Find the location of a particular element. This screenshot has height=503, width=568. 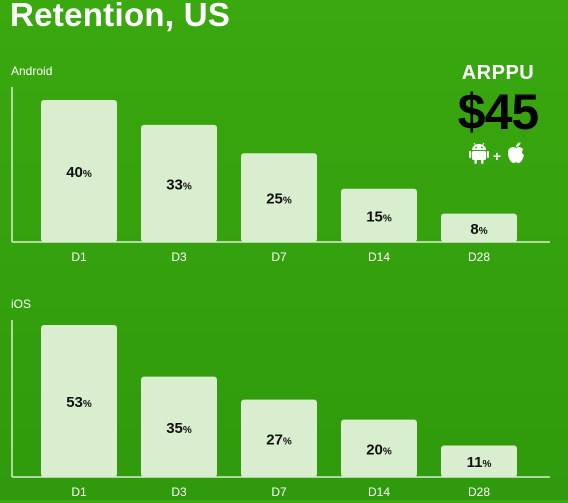

bar-value-label: 25% is located at coordinates (279, 199).